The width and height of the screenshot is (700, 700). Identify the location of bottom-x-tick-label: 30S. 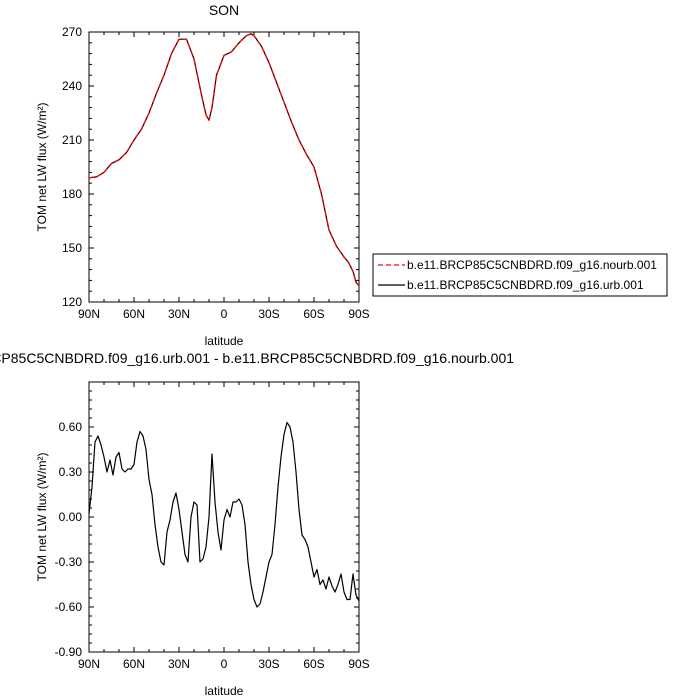
(268, 664).